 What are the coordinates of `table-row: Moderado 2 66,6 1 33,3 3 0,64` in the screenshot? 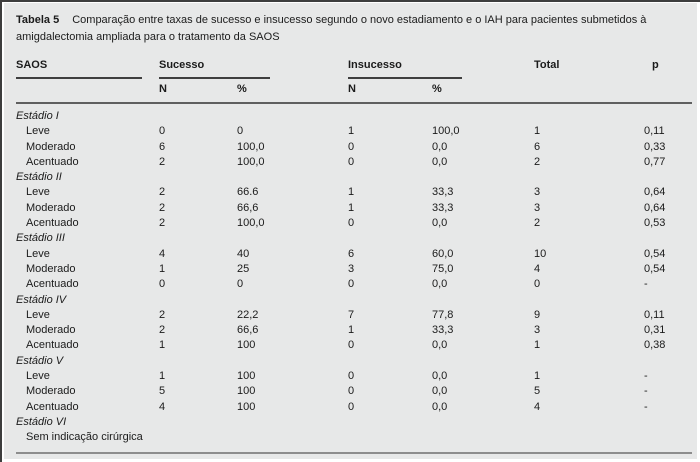 It's located at (354, 208).